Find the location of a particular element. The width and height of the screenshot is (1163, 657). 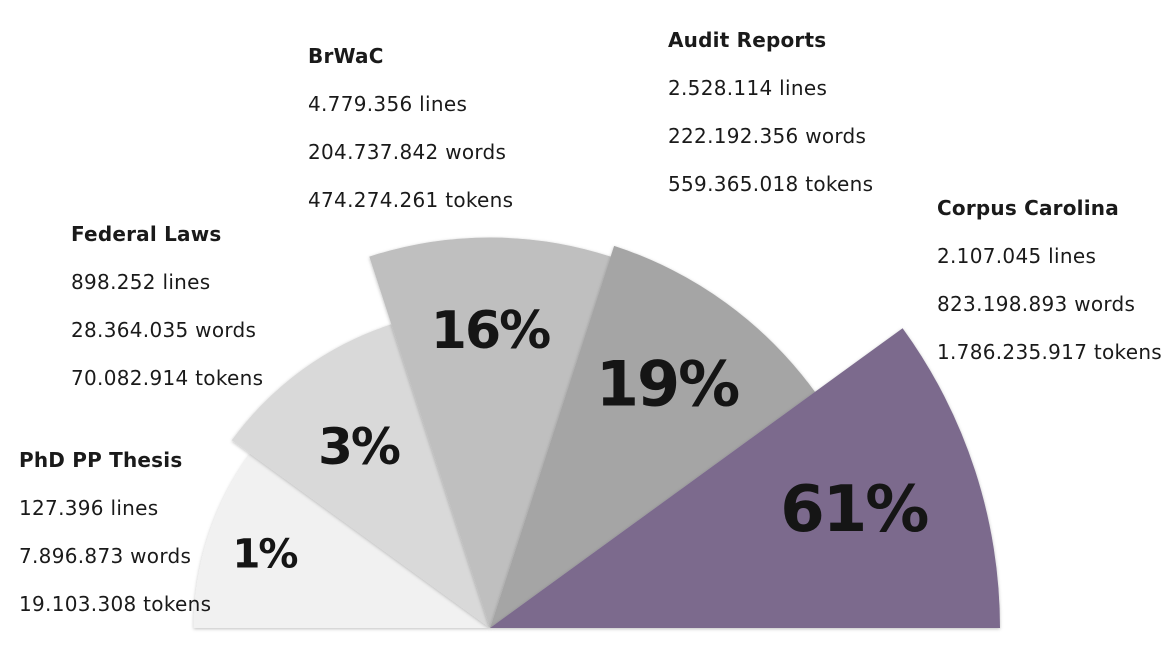

tokens-count: 70.082.914 tokens is located at coordinates (167, 378).